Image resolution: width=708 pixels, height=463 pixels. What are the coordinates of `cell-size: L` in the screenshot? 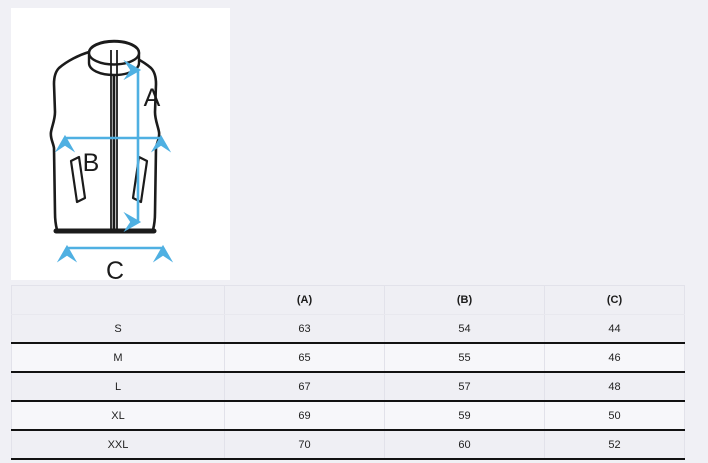 It's located at (118, 387).